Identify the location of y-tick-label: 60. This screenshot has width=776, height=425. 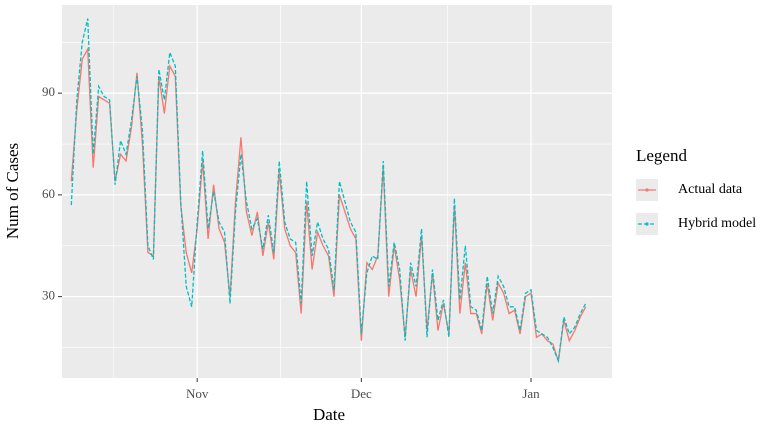
(48, 193).